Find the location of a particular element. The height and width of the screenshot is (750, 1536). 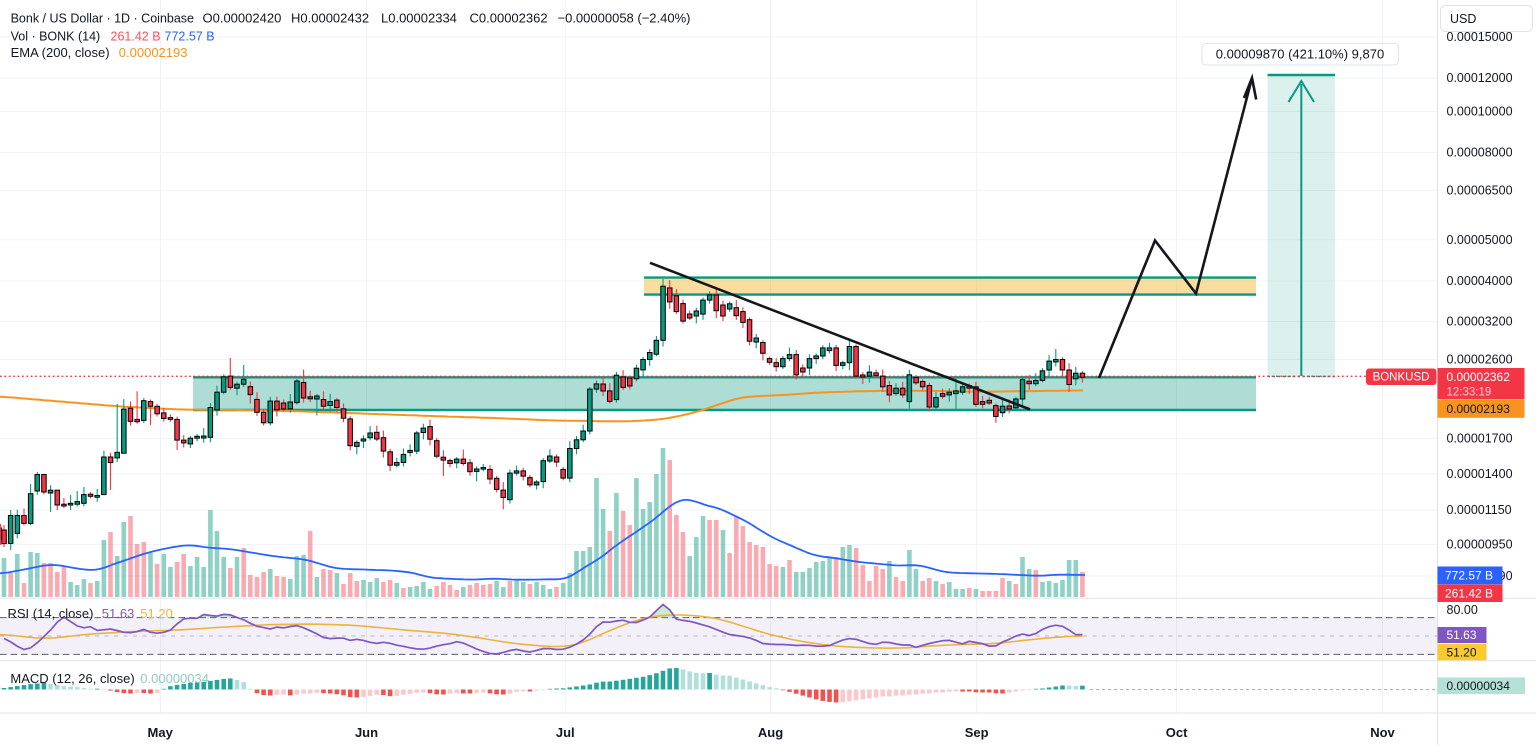

svg-text:Bonk / US Dollar · 1D · Coinba: Bonk / US Dollar · 1D · Coinbase is located at coordinates (102, 19).